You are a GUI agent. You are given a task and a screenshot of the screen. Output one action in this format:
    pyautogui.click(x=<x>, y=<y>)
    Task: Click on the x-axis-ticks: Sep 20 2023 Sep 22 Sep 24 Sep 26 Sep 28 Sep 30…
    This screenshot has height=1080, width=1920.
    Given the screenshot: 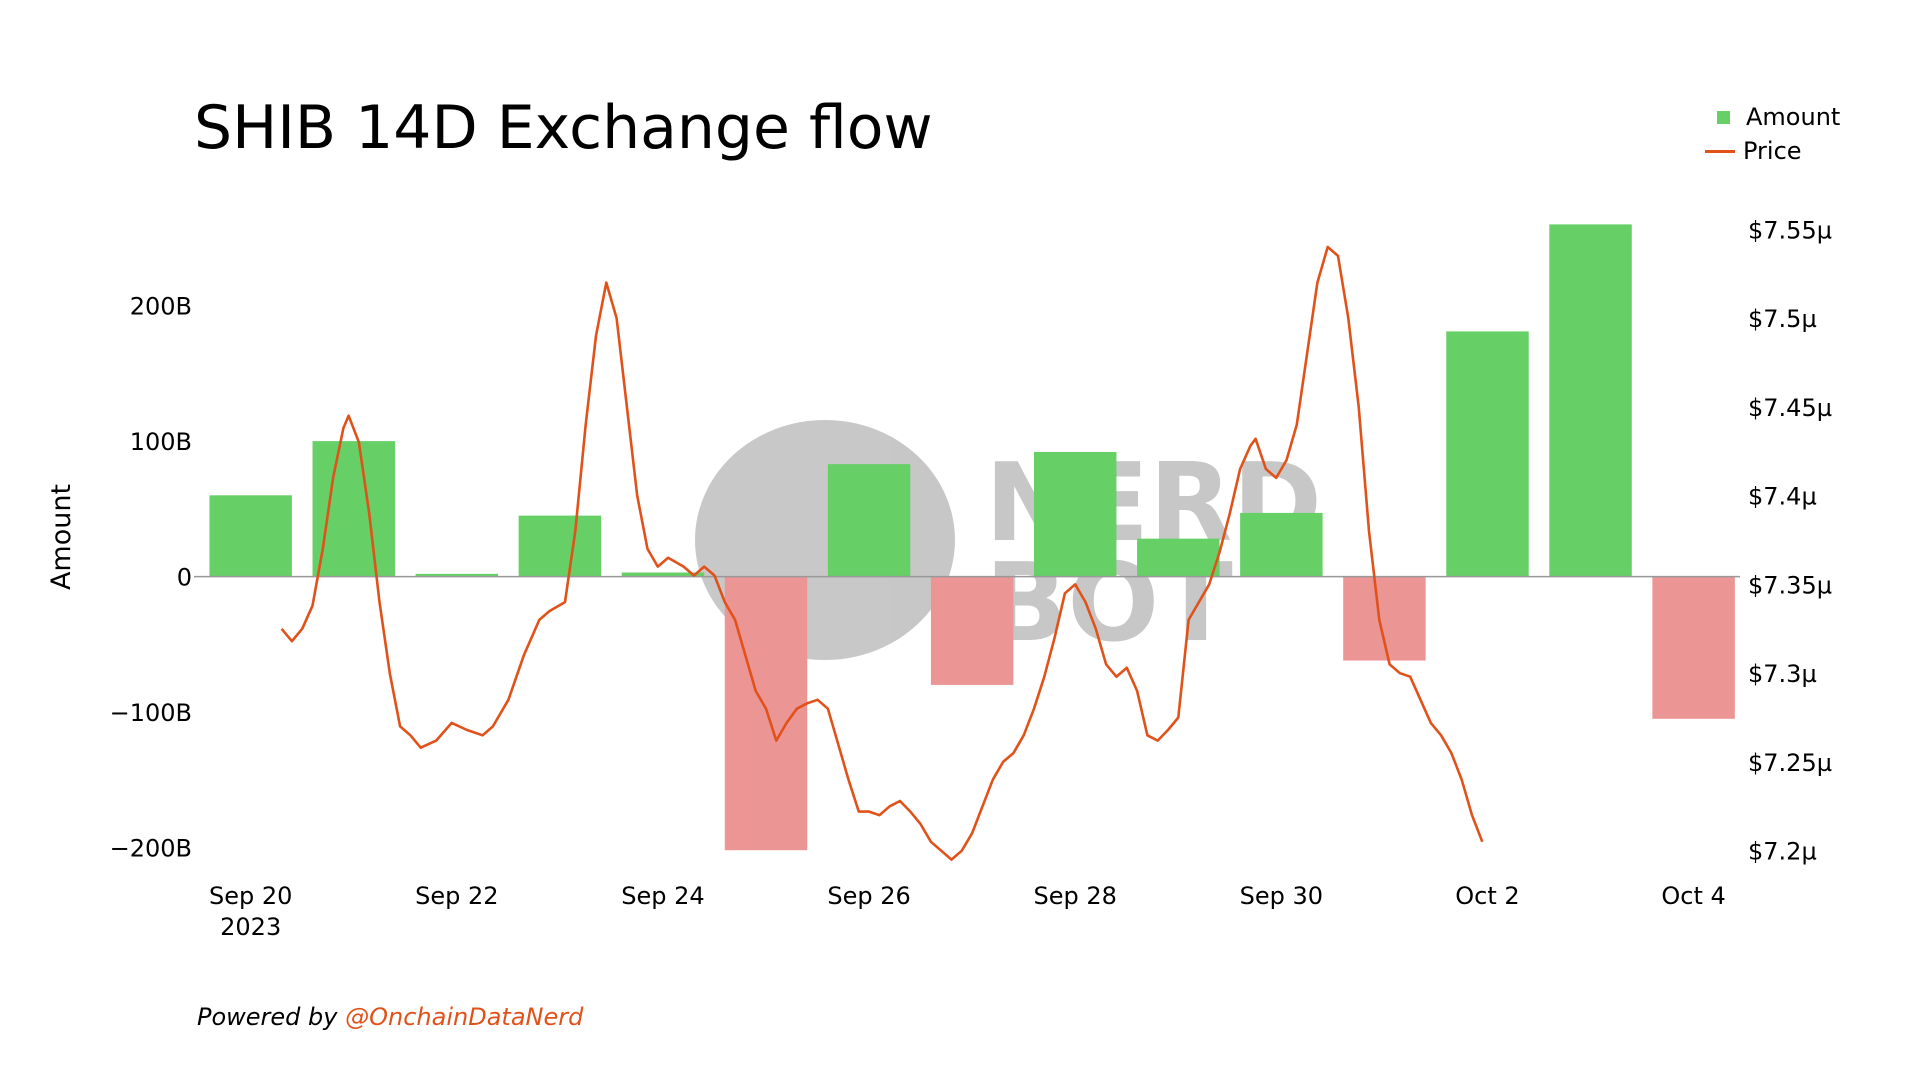 What is the action you would take?
    pyautogui.click(x=967, y=911)
    